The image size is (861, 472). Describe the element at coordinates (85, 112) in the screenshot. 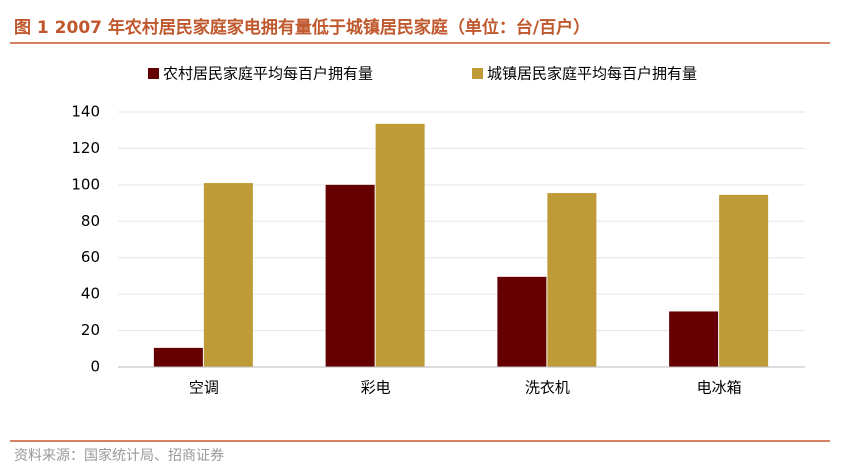

I see `y-tick-label: 140` at that location.